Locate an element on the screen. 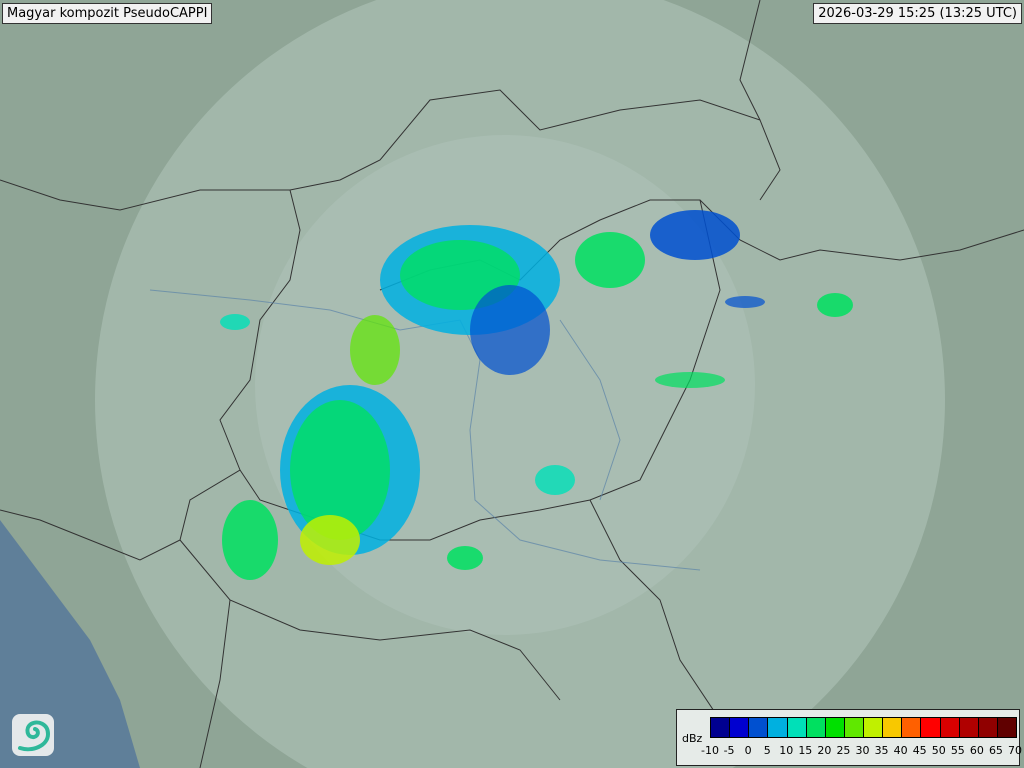 The width and height of the screenshot is (1024, 768). swirl-logo-icon is located at coordinates (33, 735).